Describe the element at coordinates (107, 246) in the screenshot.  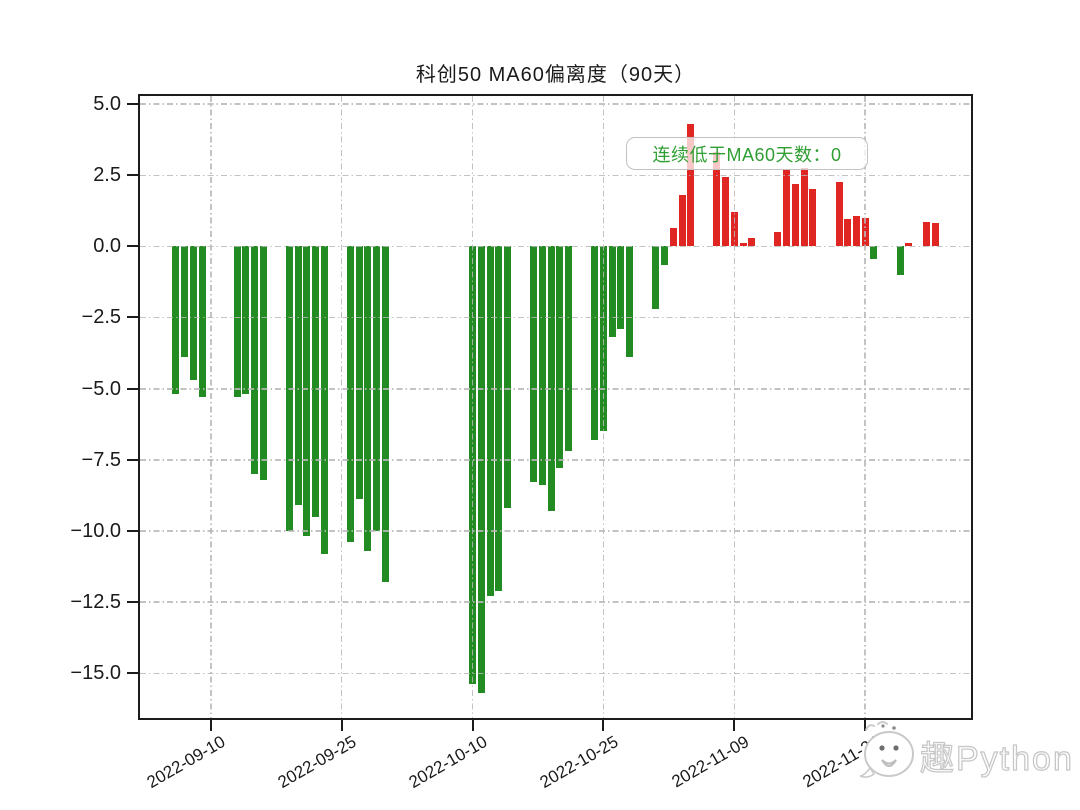
I see `y-tick-label: 0.0` at that location.